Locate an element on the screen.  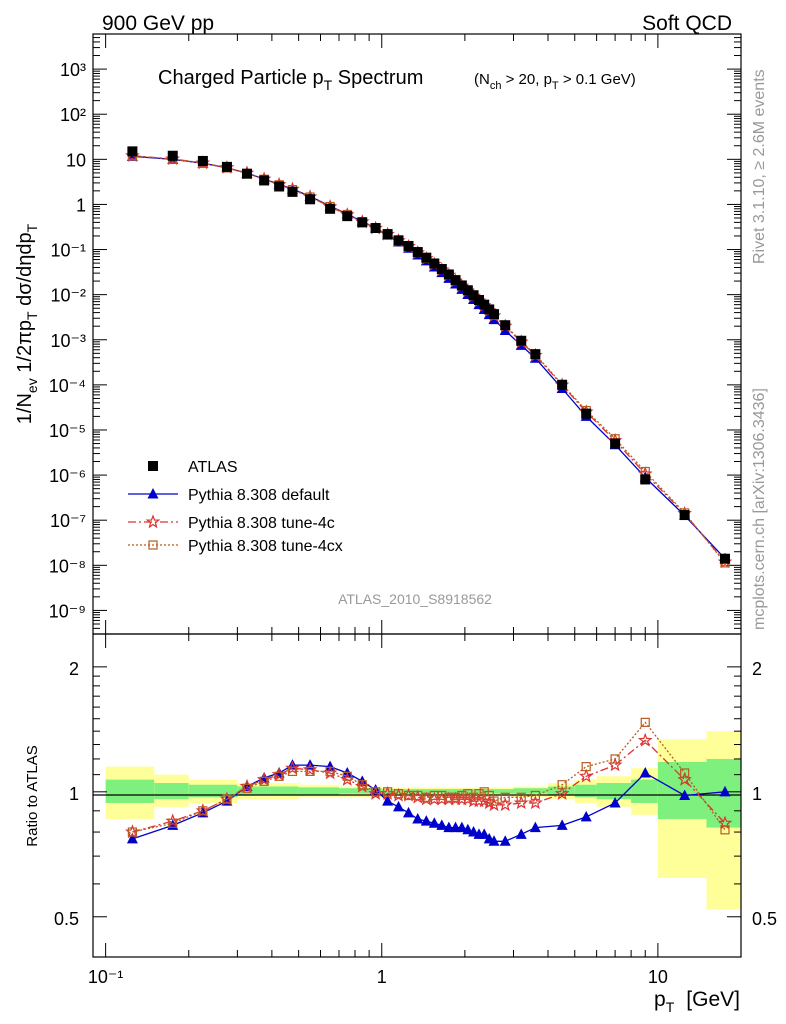
xlabel-p: p is located at coordinates (660, 999).